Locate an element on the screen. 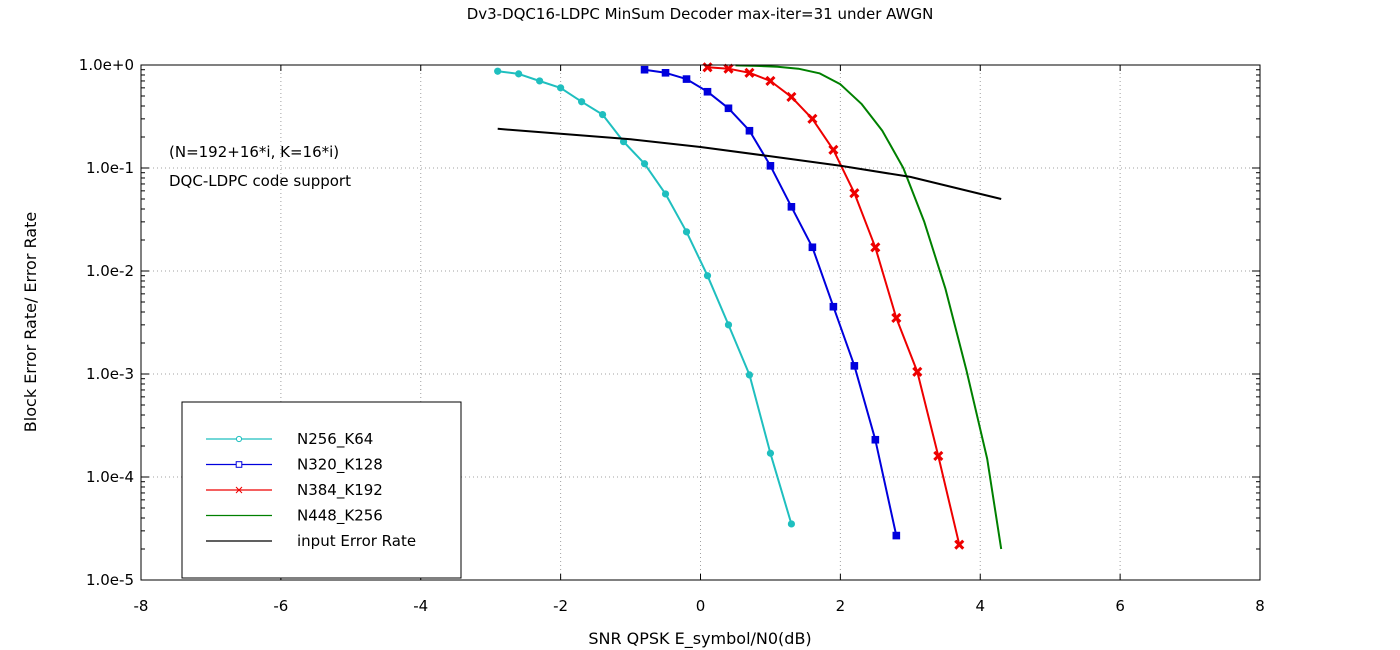 This screenshot has height=650, width=1400. series-line-n256-k64 is located at coordinates (645, 297).